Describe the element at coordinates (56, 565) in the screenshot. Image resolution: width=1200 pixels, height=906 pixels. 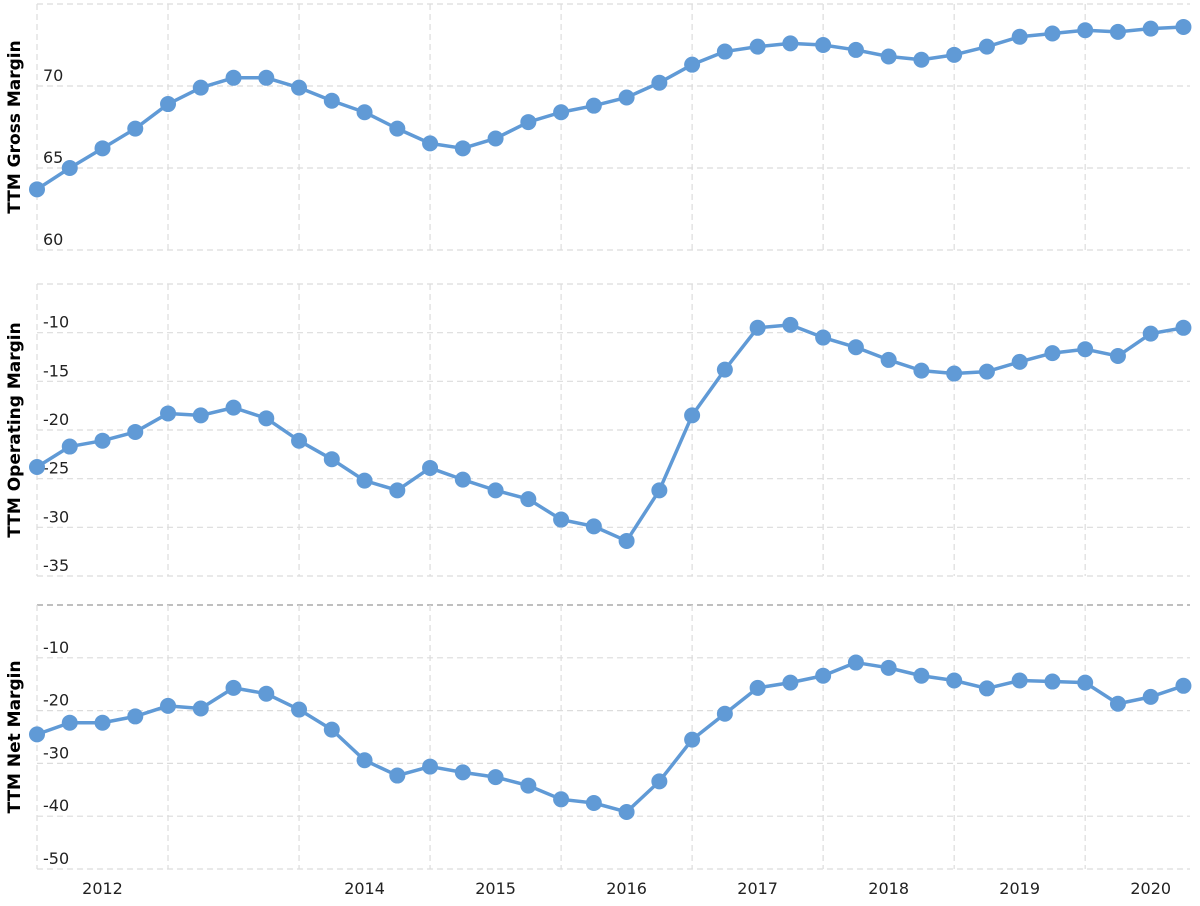
I see `y-tick-label: -35` at that location.